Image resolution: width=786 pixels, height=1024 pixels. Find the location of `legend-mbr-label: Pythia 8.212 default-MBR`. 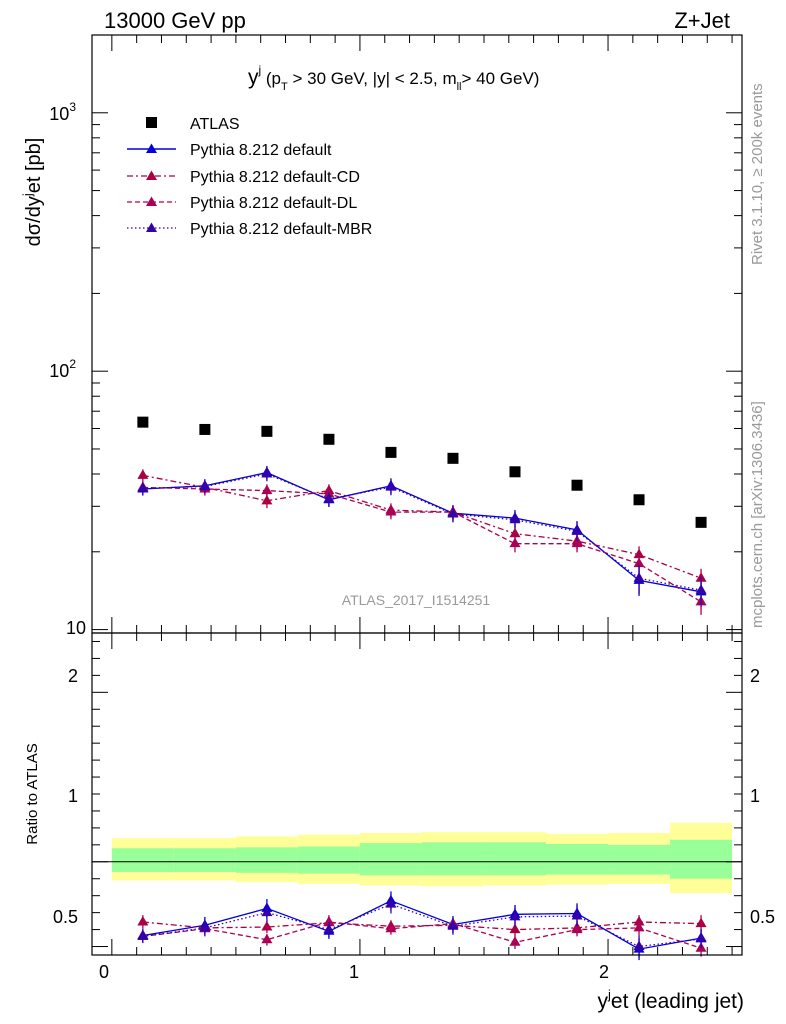

legend-mbr-label: Pythia 8.212 default-MBR is located at coordinates (281, 229).